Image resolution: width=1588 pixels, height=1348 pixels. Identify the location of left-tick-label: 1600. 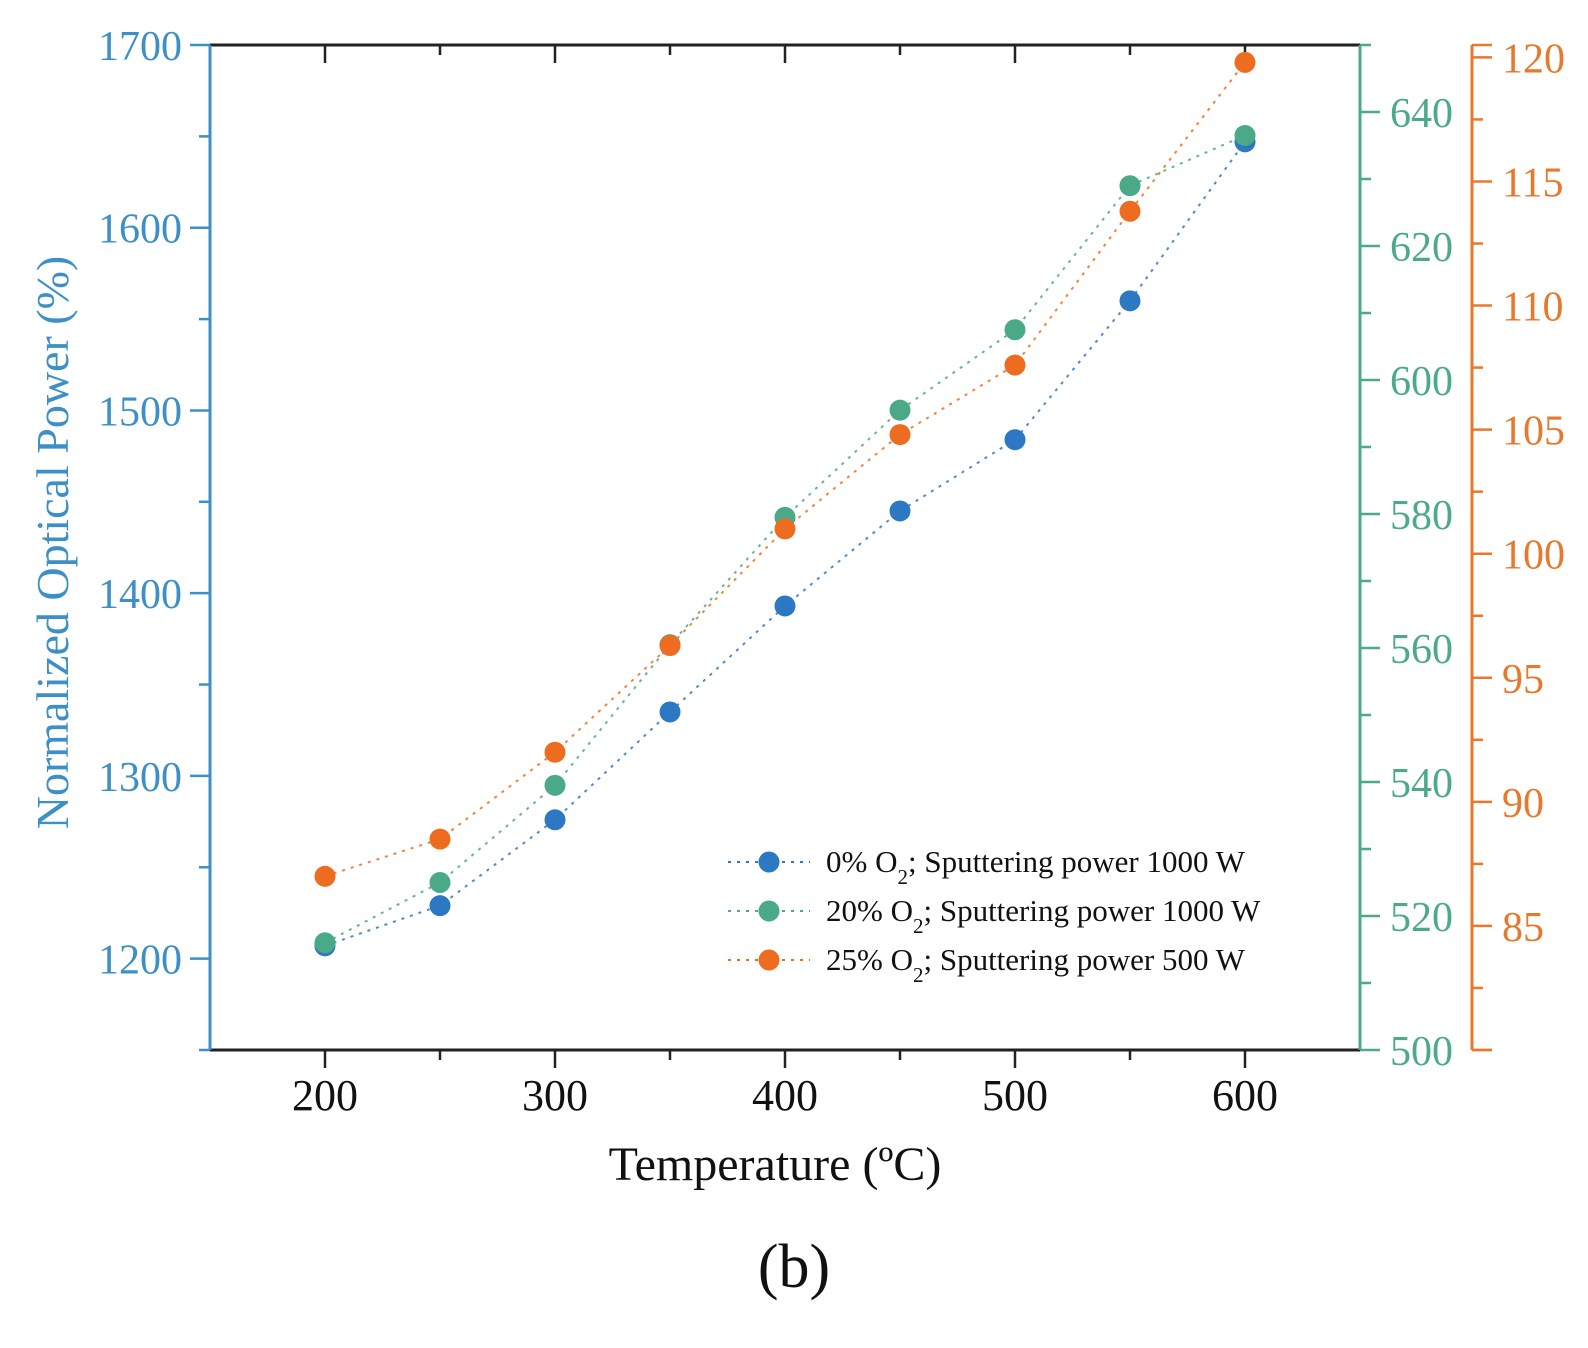
(140, 230).